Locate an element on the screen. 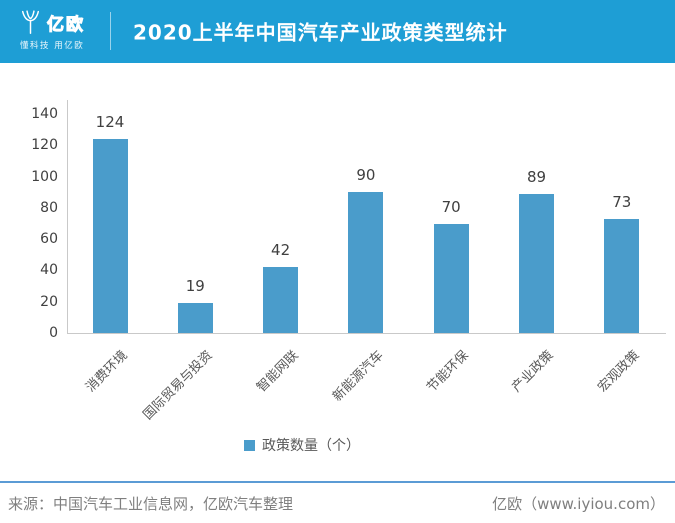 The width and height of the screenshot is (675, 523). y-axis-tick-label: 100 is located at coordinates (44, 176).